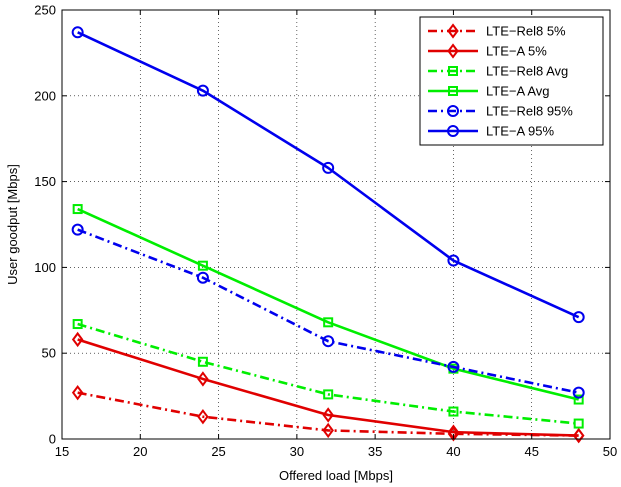  Describe the element at coordinates (453, 451) in the screenshot. I see `x-tick-label: 40` at that location.